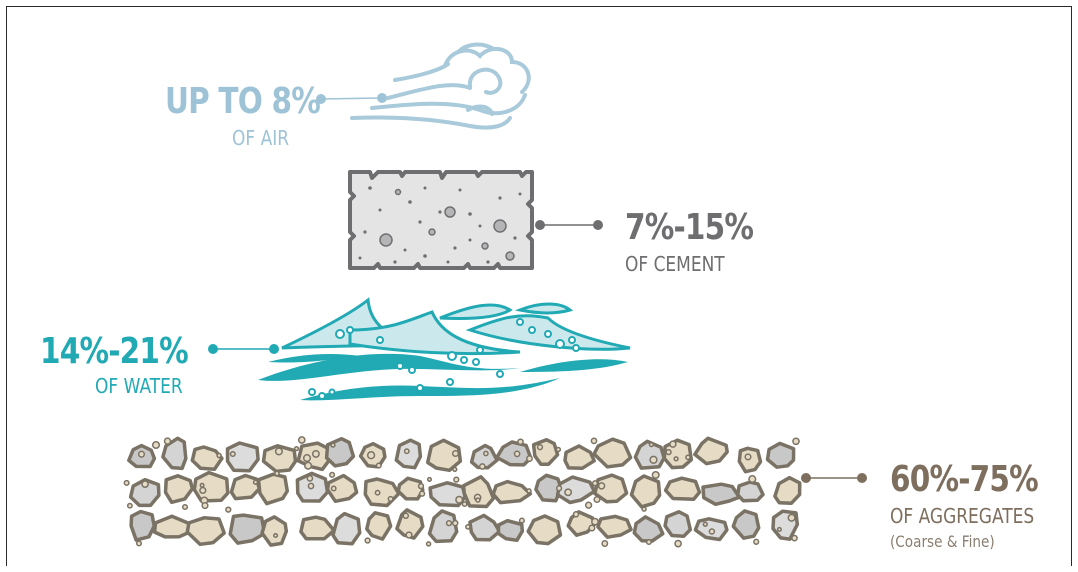 The height and width of the screenshot is (572, 1078). What do you see at coordinates (243, 101) in the screenshot?
I see `air-percent: UP TO 8%` at bounding box center [243, 101].